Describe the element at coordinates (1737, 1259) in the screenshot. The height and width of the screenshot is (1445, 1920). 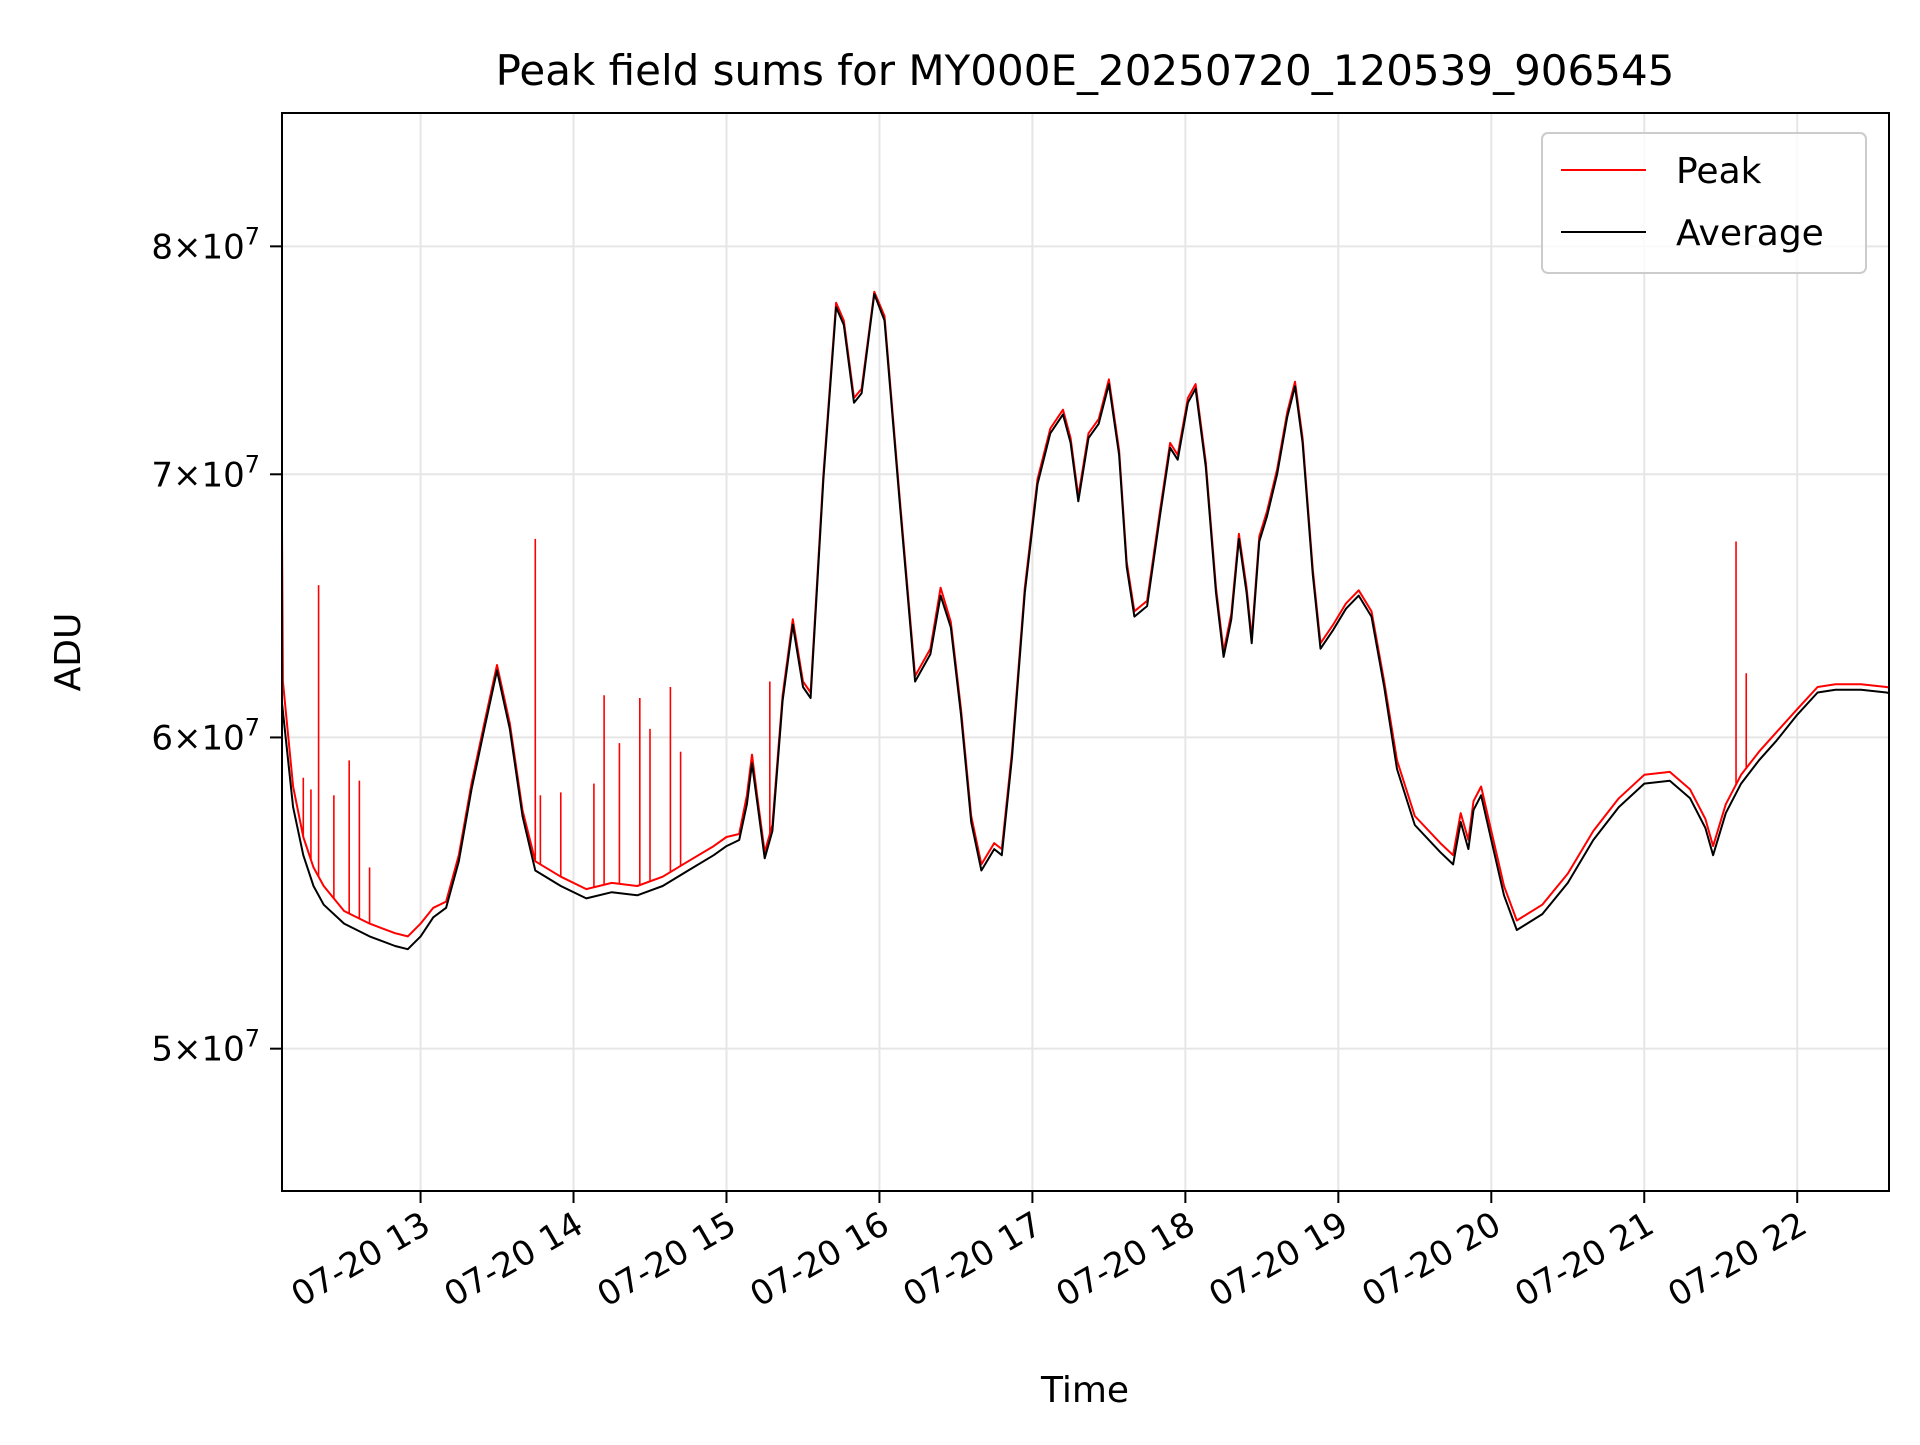
I see `x-tick-label: 07-20 22` at that location.